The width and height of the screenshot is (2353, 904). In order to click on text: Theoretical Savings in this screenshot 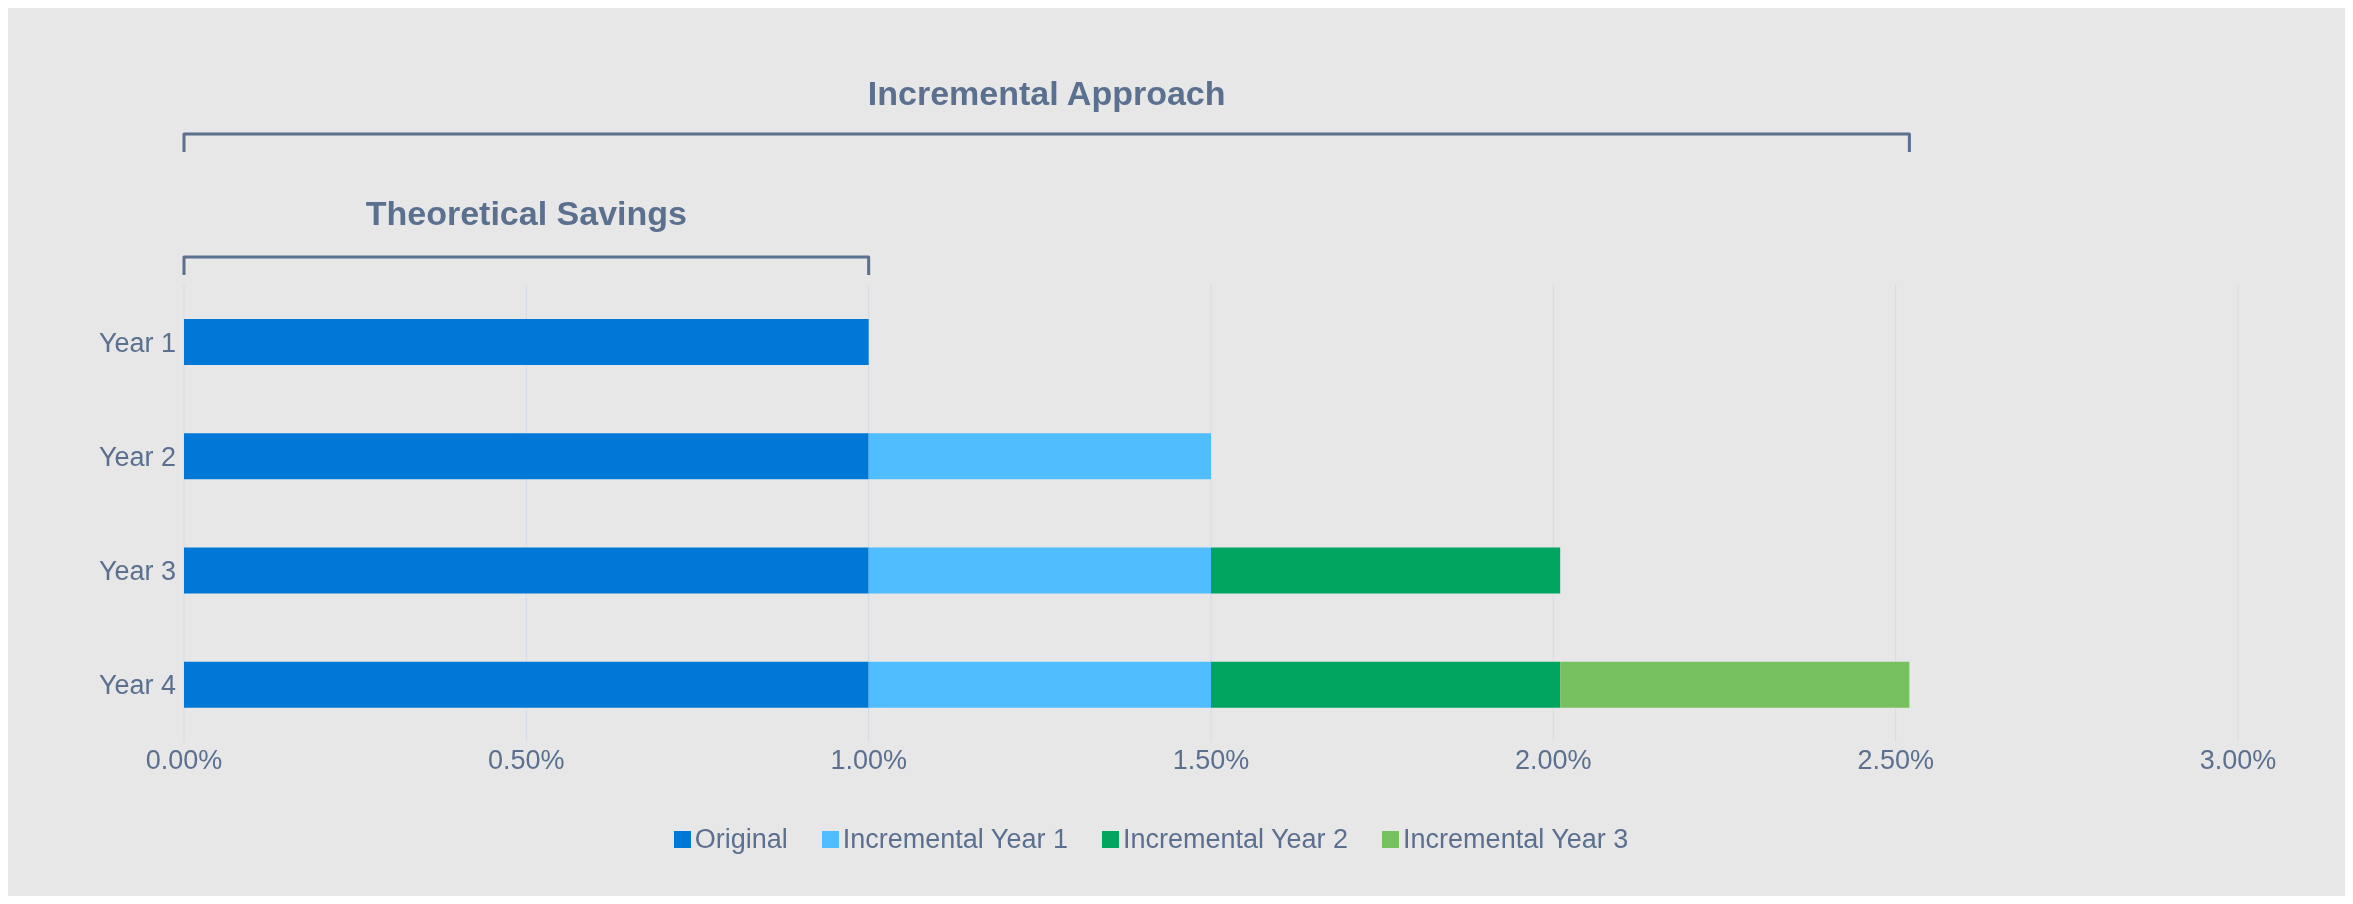, I will do `click(526, 213)`.